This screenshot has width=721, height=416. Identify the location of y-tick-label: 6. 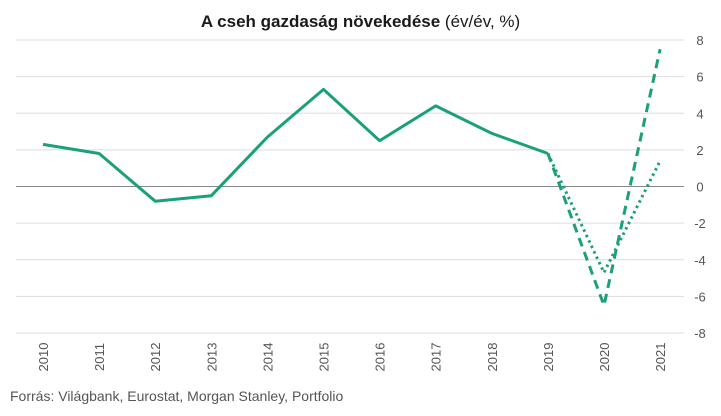
(699, 77).